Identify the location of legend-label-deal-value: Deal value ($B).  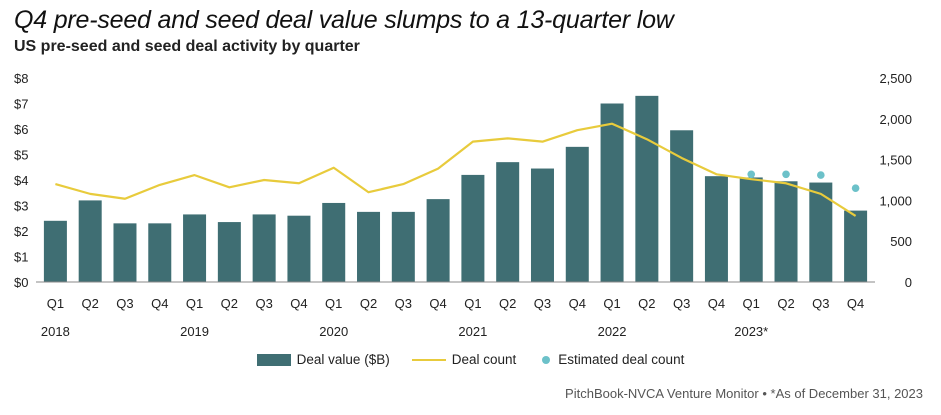
(343, 359).